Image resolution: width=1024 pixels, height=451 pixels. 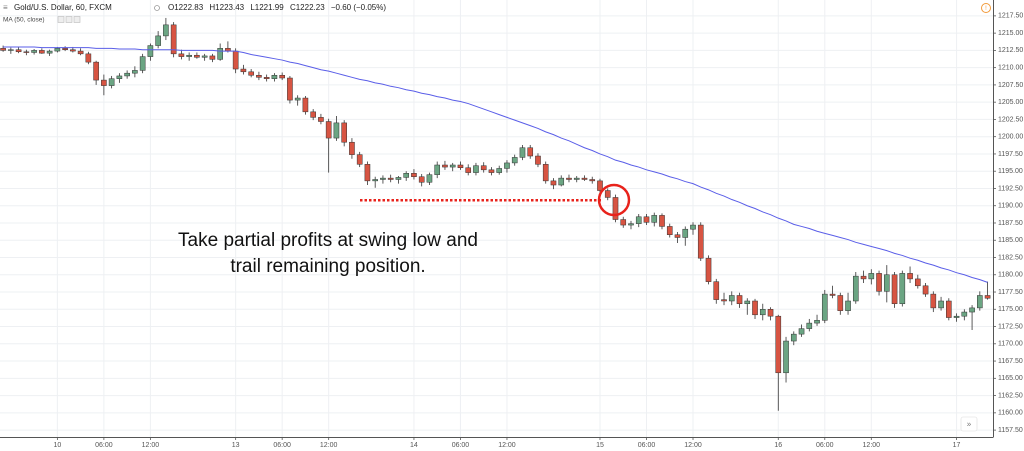 What do you see at coordinates (1010, 50) in the screenshot?
I see `y-tick-label: 1212.50` at bounding box center [1010, 50].